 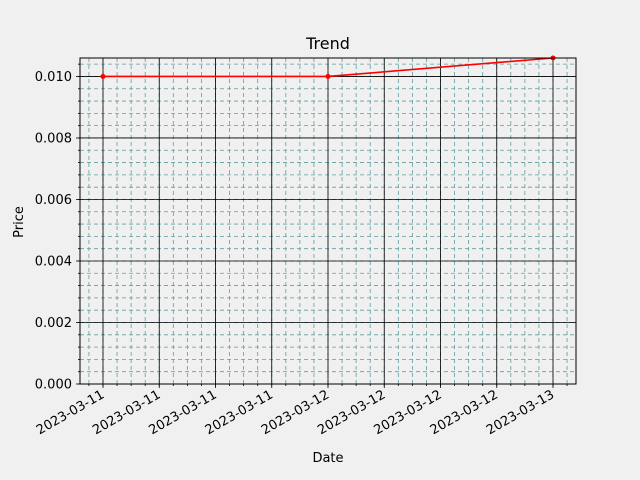 What do you see at coordinates (327, 458) in the screenshot?
I see `x-axis-title: Date` at bounding box center [327, 458].